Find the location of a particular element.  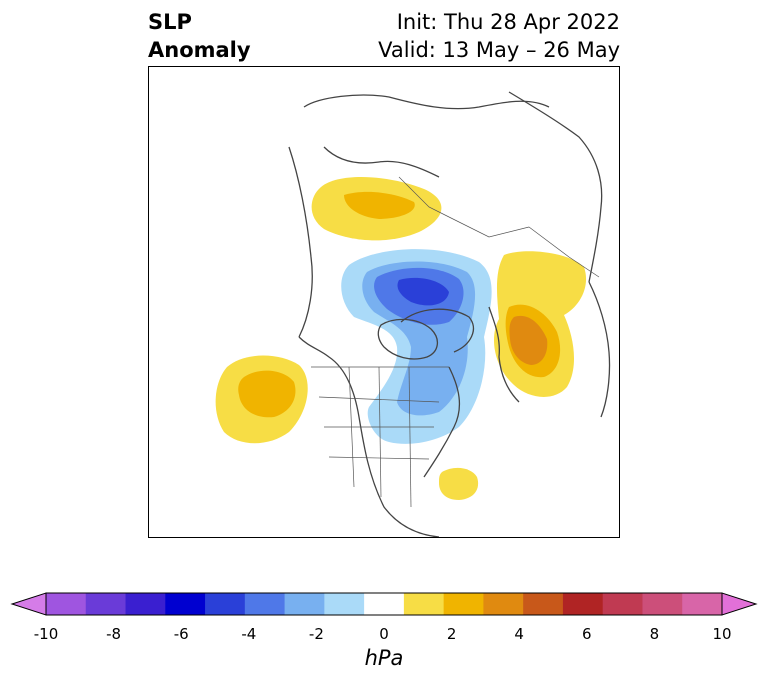

colorbar-tick-label: -10 is located at coordinates (46, 634).